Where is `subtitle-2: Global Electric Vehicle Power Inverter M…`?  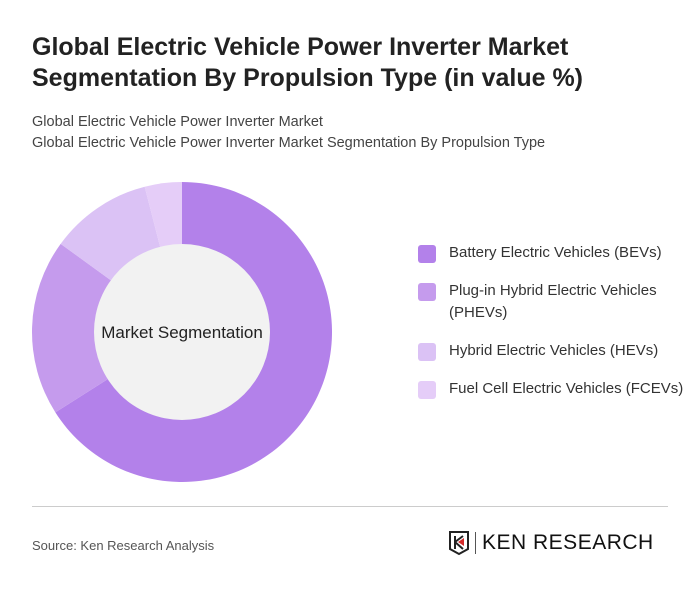
subtitle-2: Global Electric Vehicle Power Inverter M… is located at coordinates (289, 143).